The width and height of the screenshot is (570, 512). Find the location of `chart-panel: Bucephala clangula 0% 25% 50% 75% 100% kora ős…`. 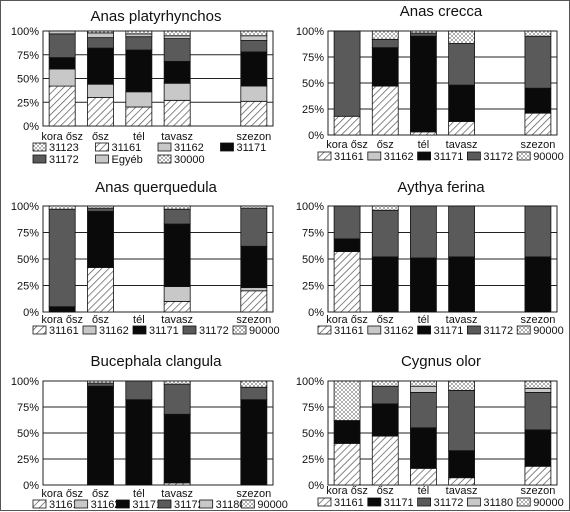

chart-panel: Bucephala clangula 0% 25% 50% 75% 100% kora ős… is located at coordinates (149, 432).